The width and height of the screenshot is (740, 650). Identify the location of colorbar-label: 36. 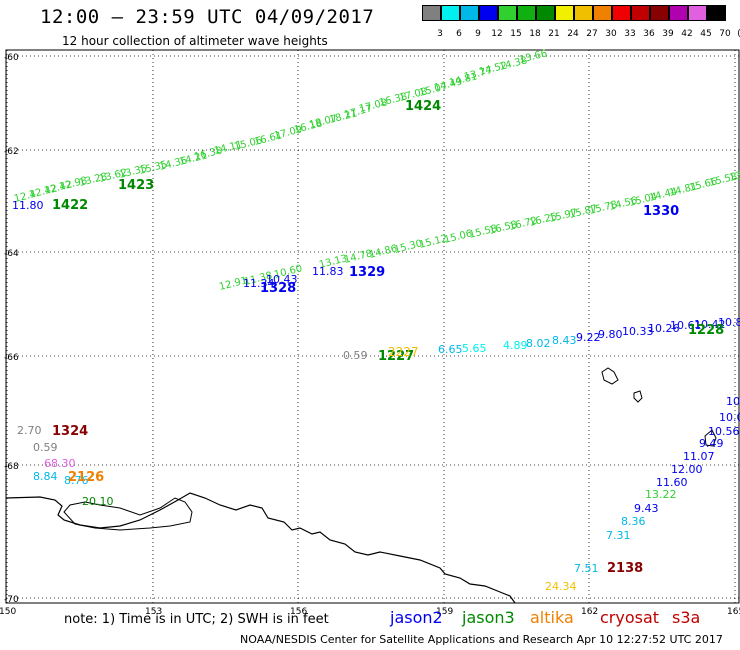
(649, 34).